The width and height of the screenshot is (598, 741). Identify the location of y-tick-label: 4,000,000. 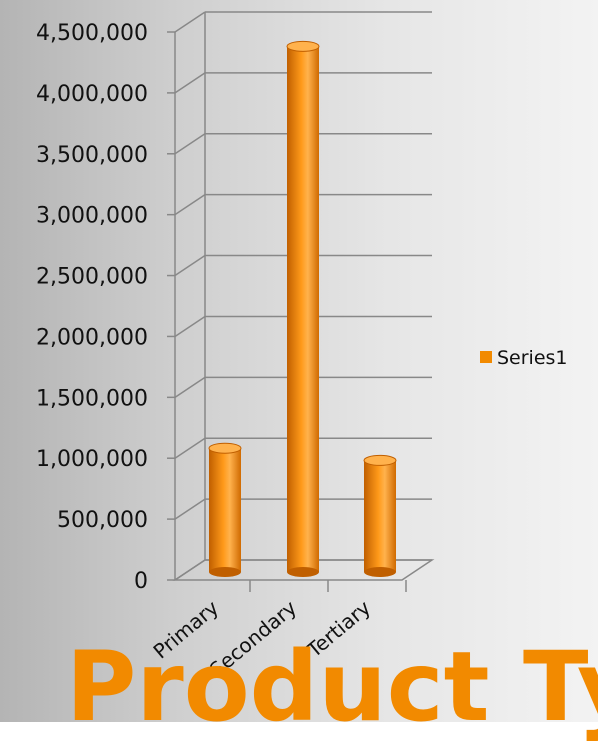
(92, 94).